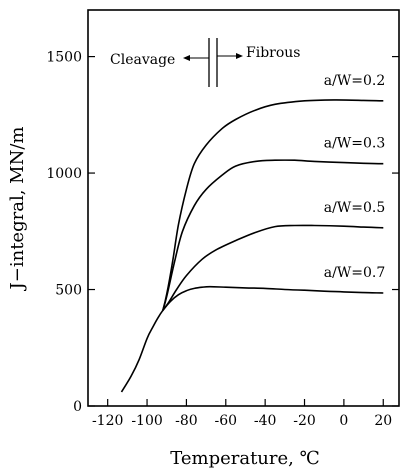 This screenshot has height=471, width=411. Describe the element at coordinates (107, 421) in the screenshot. I see `x-tick-label: -120` at that location.